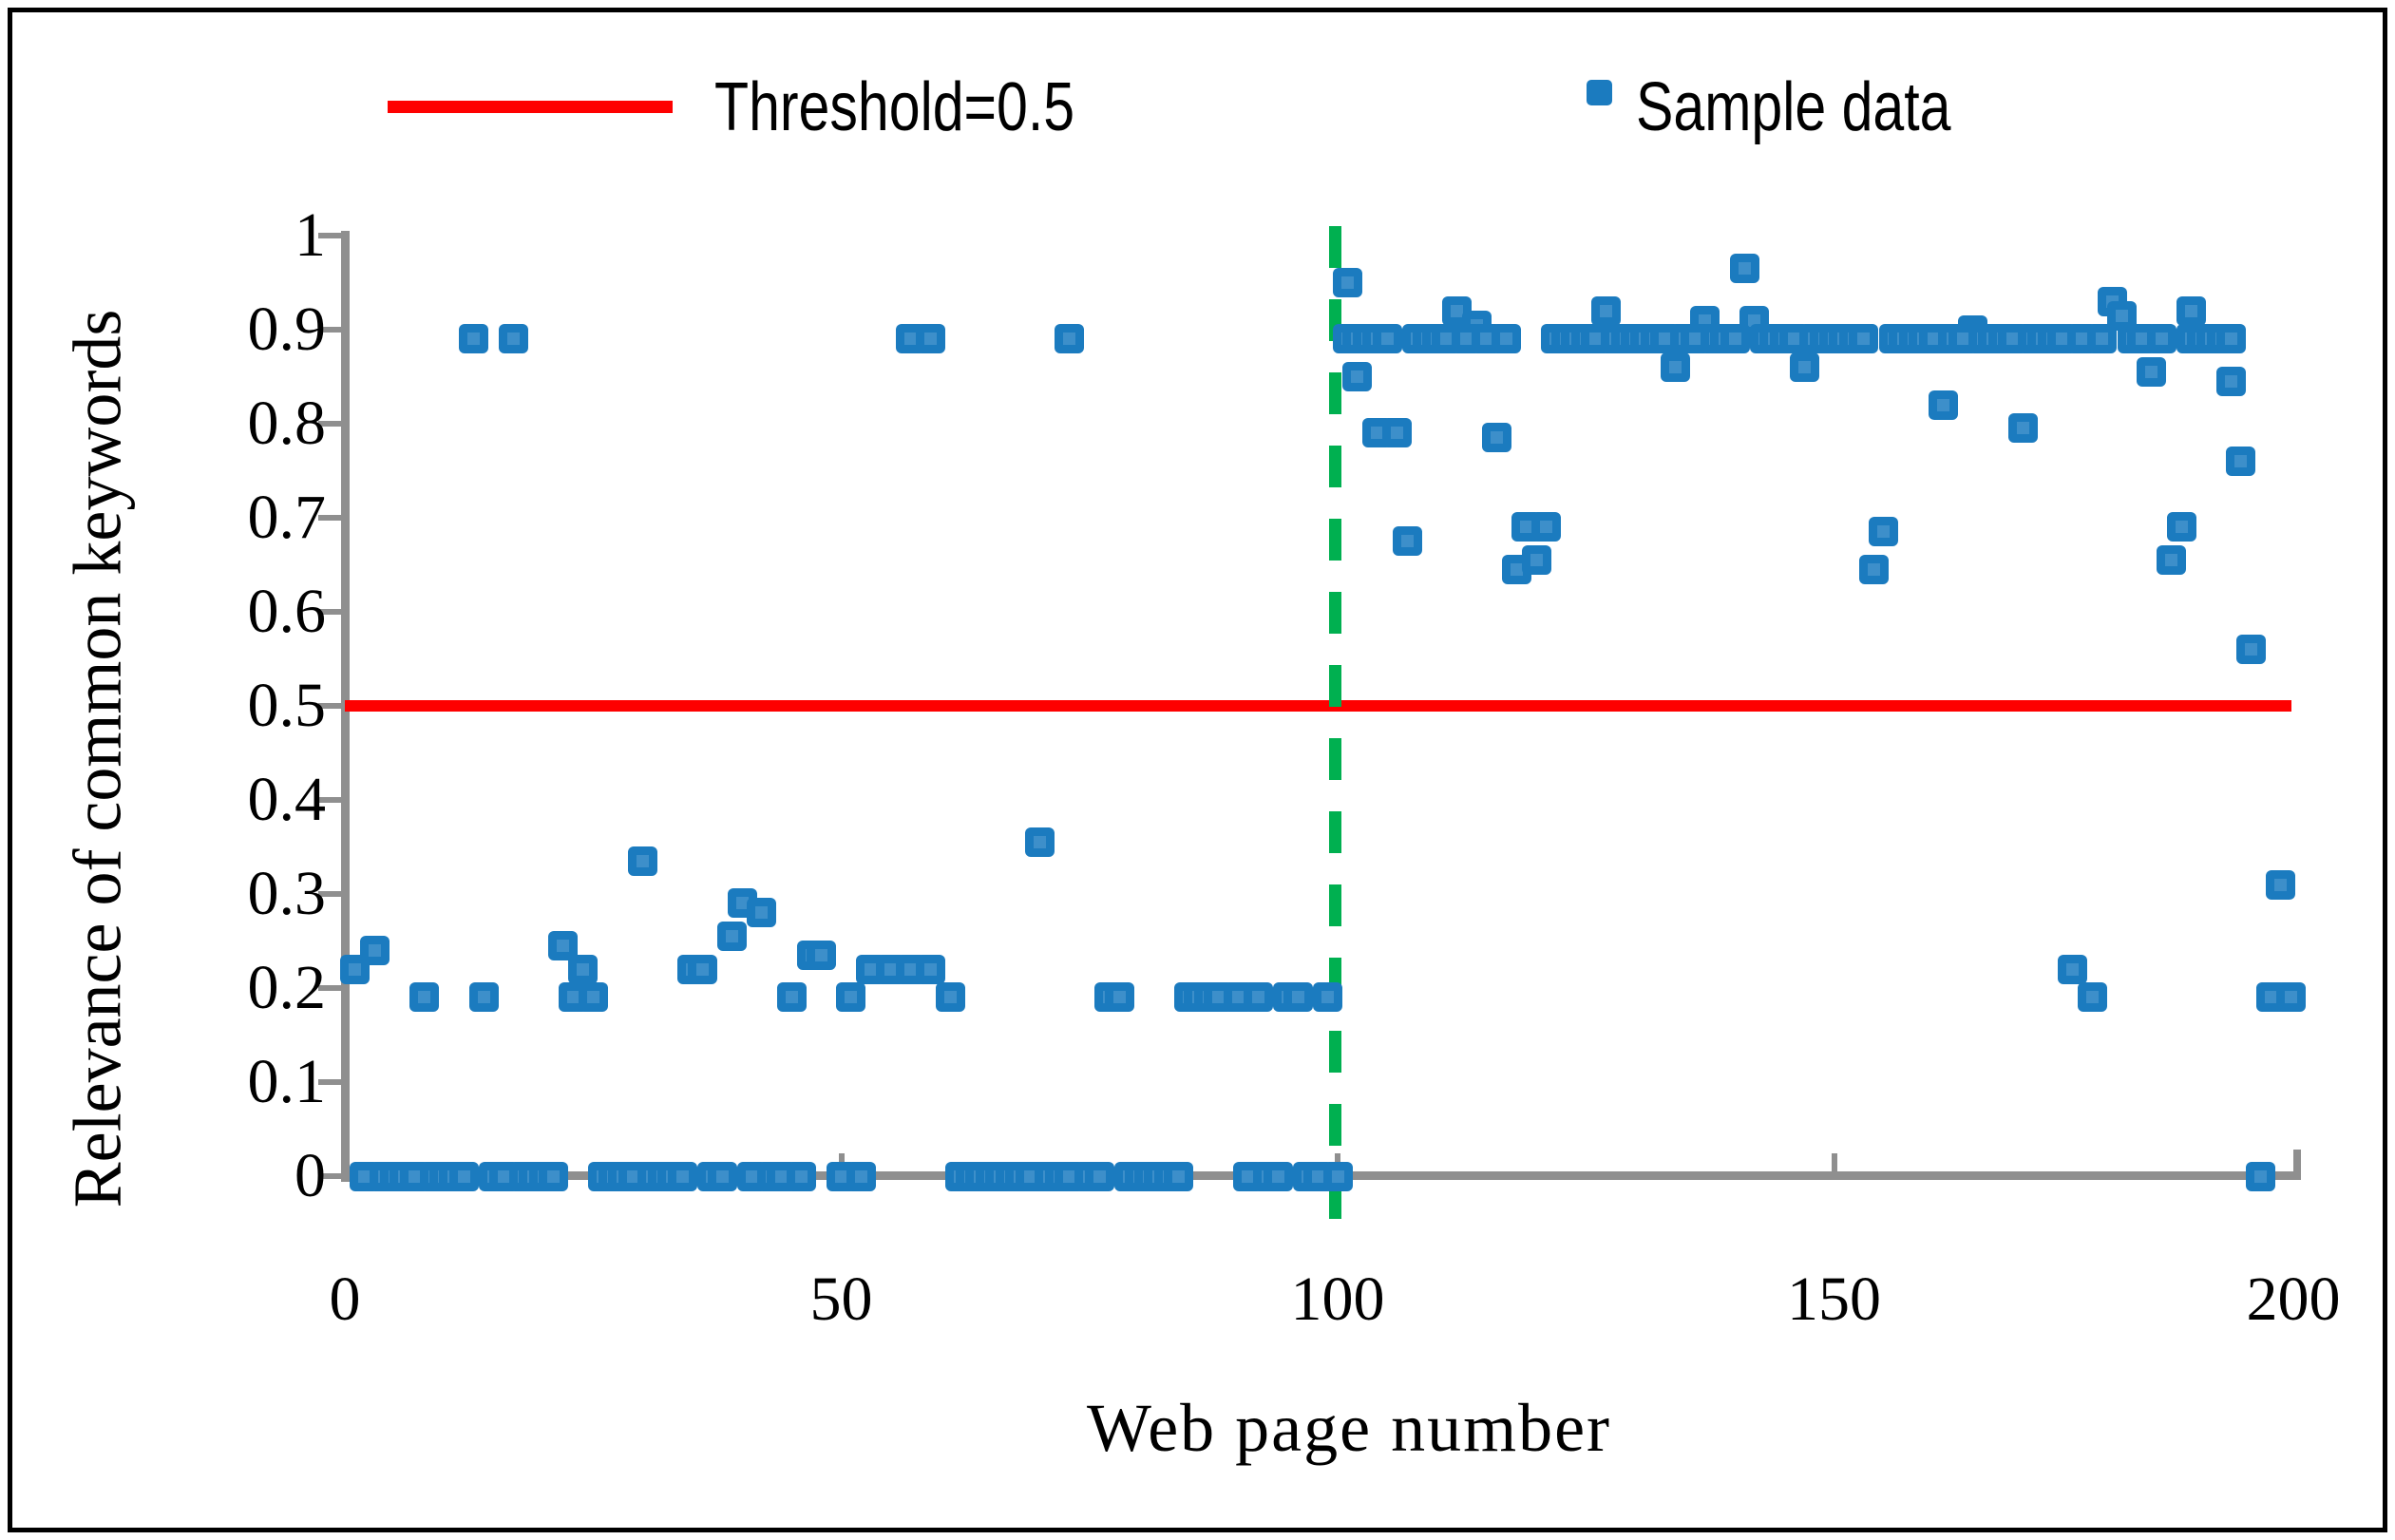 This screenshot has height=1540, width=2395. What do you see at coordinates (310, 235) in the screenshot?
I see `y-tick-label: 1` at bounding box center [310, 235].